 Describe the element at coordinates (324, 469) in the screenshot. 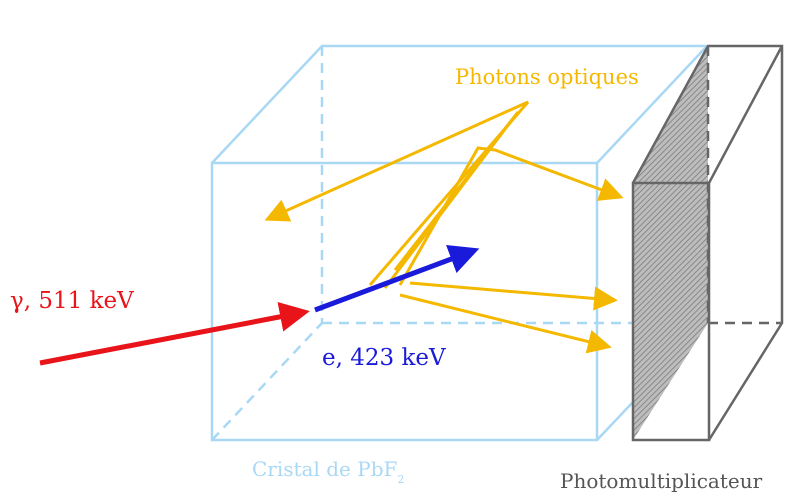

I see `crystal-text: Cristal de PbF` at that location.